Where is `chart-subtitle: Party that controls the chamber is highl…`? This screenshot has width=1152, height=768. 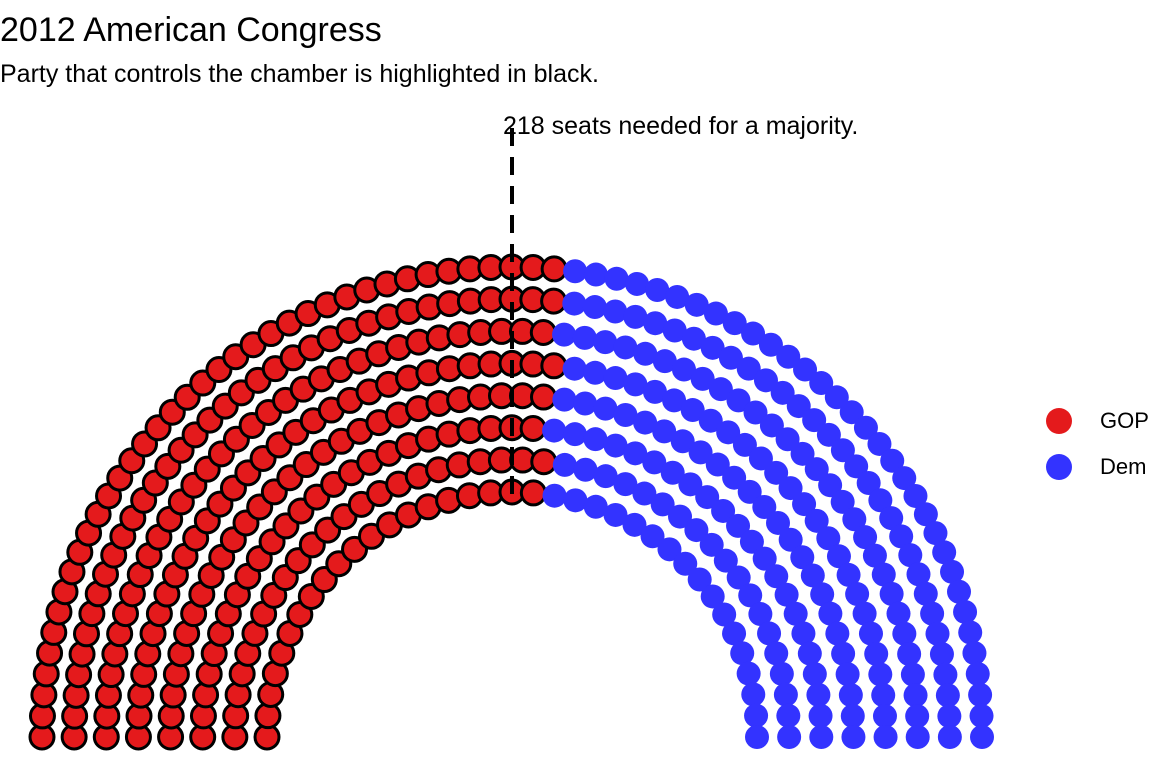 chart-subtitle: Party that controls the chamber is highl… is located at coordinates (299, 74).